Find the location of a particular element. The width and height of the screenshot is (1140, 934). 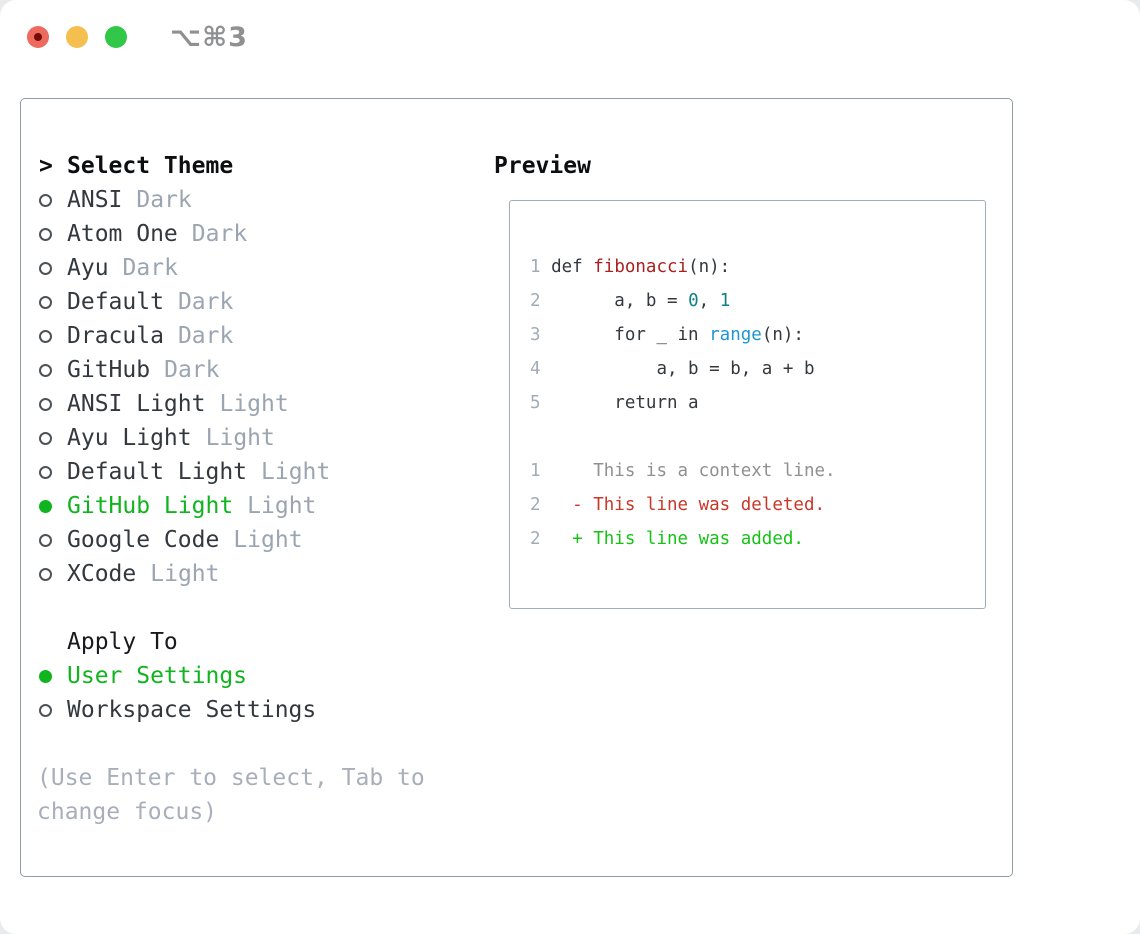

code-line: 4 a, b = b, a + b is located at coordinates (683, 369).